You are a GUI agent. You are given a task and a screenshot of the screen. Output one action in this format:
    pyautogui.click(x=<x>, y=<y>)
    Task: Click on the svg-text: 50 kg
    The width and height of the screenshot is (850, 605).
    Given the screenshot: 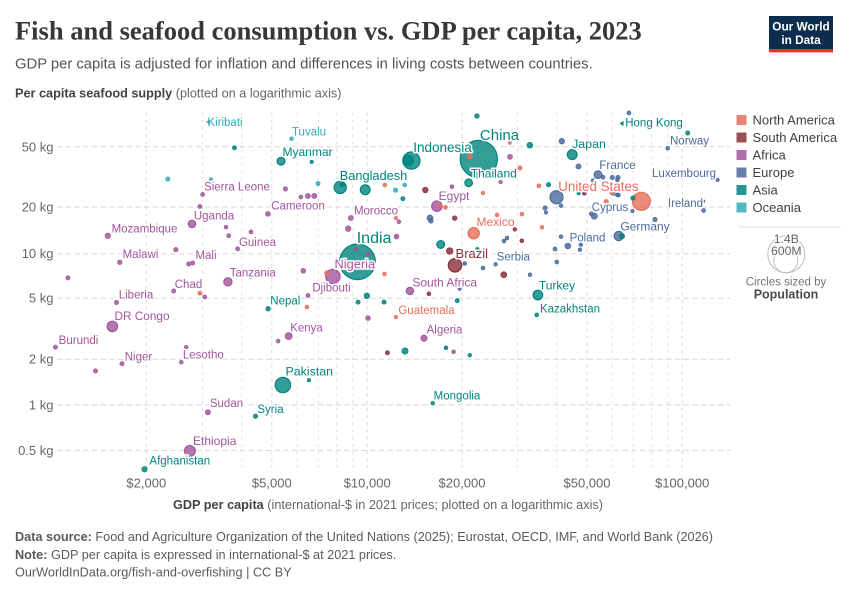 What is the action you would take?
    pyautogui.click(x=38, y=146)
    